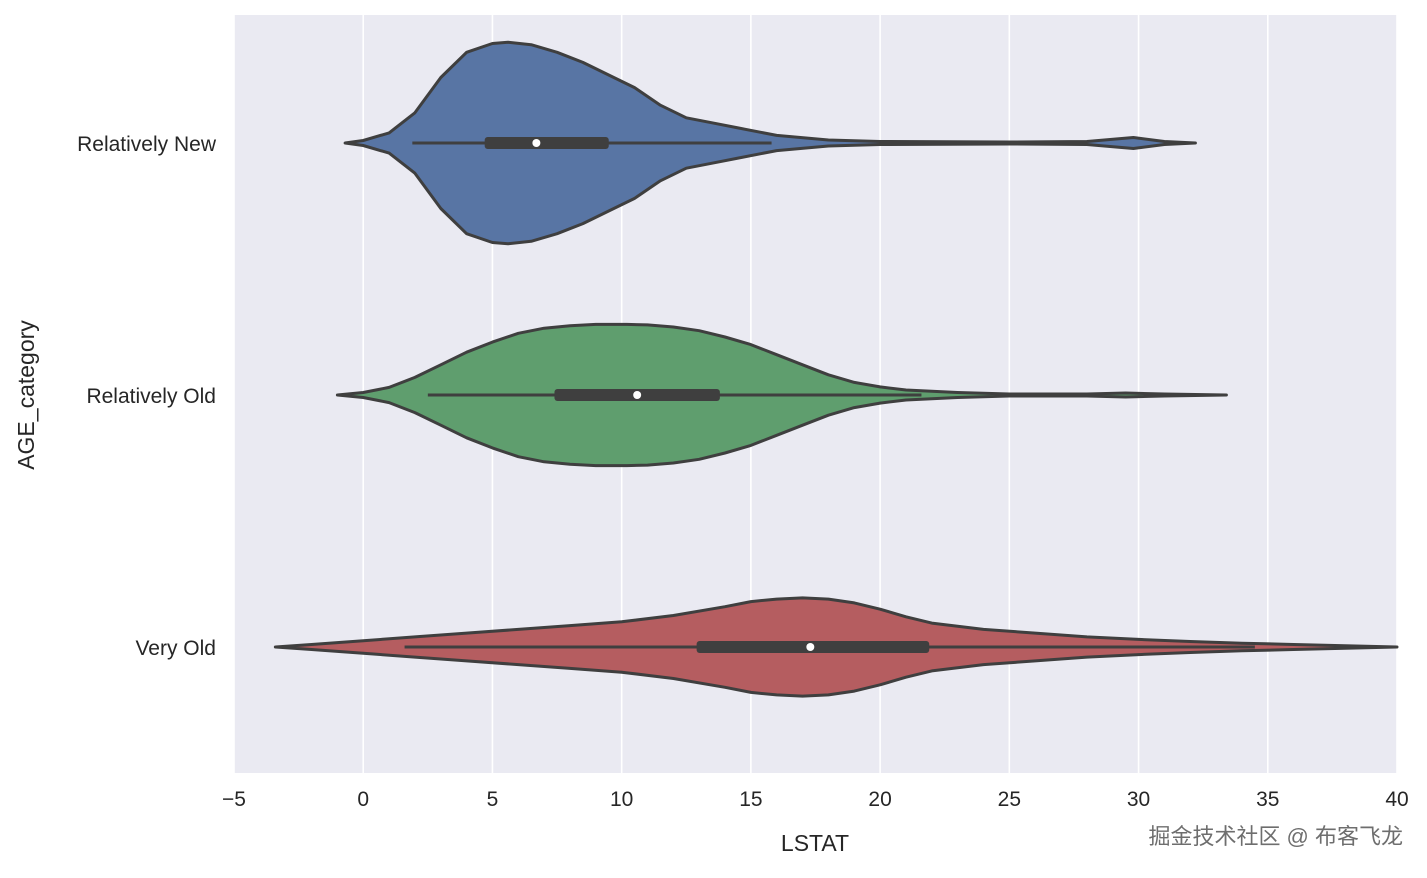  I want to click on x-tick-label: 25, so click(1009, 799).